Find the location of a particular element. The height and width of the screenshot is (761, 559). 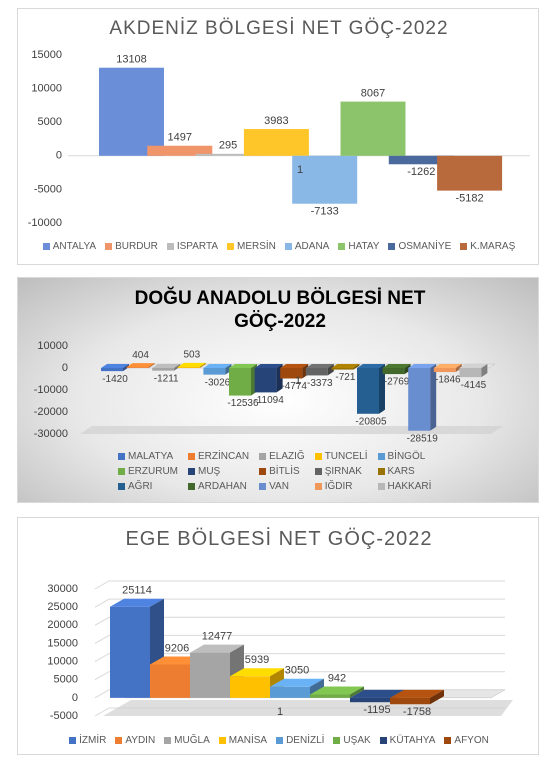

legend-item: UŞAK is located at coordinates (352, 740).